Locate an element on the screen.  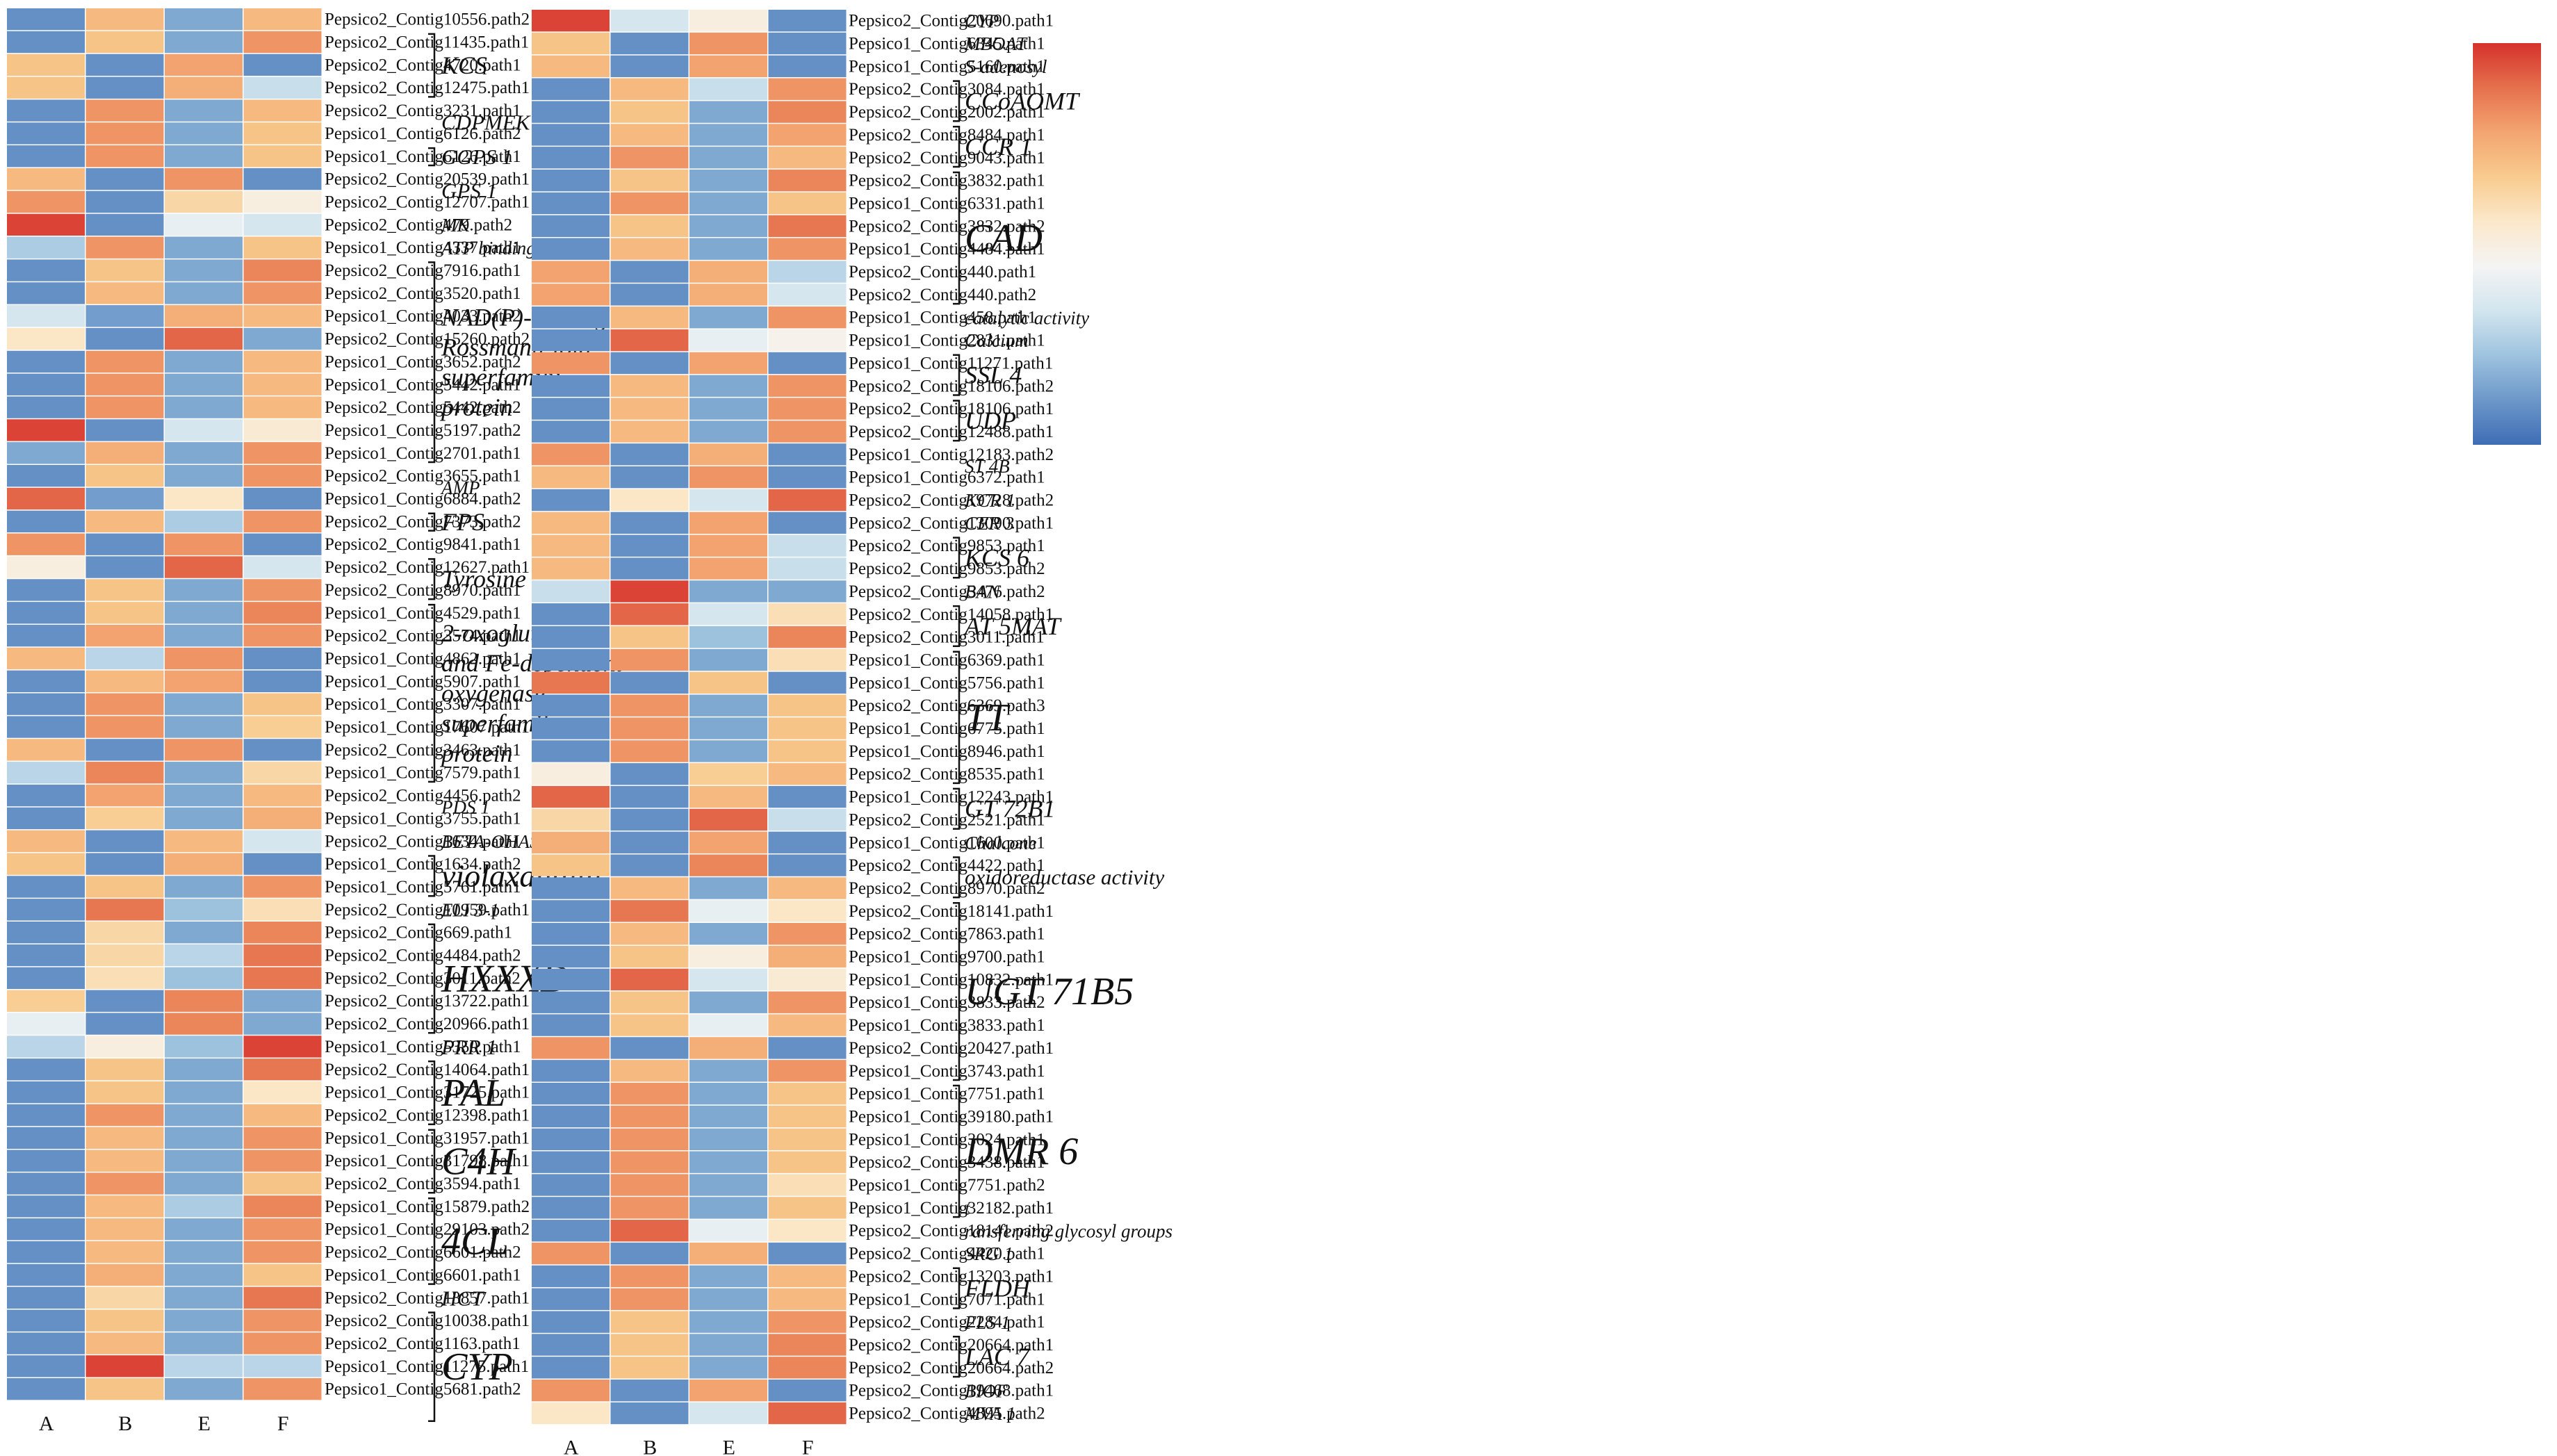
row-label: Pepsico2_Contig20966.path1 is located at coordinates (427, 1024).